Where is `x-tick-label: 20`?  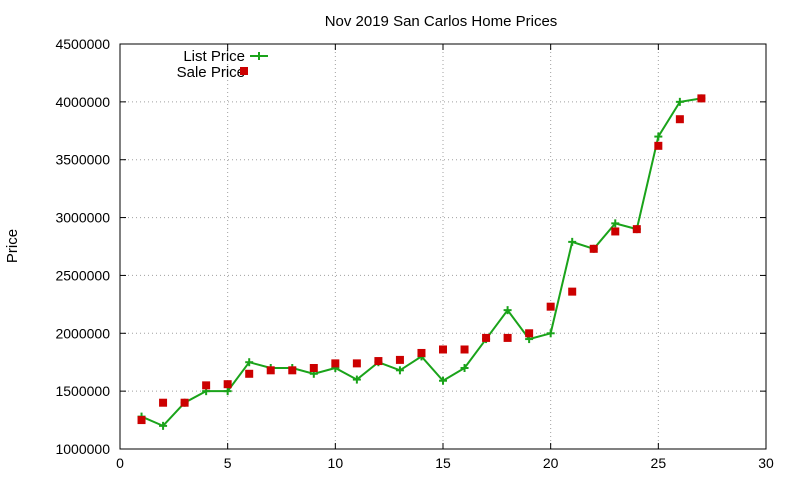 x-tick-label: 20 is located at coordinates (551, 463).